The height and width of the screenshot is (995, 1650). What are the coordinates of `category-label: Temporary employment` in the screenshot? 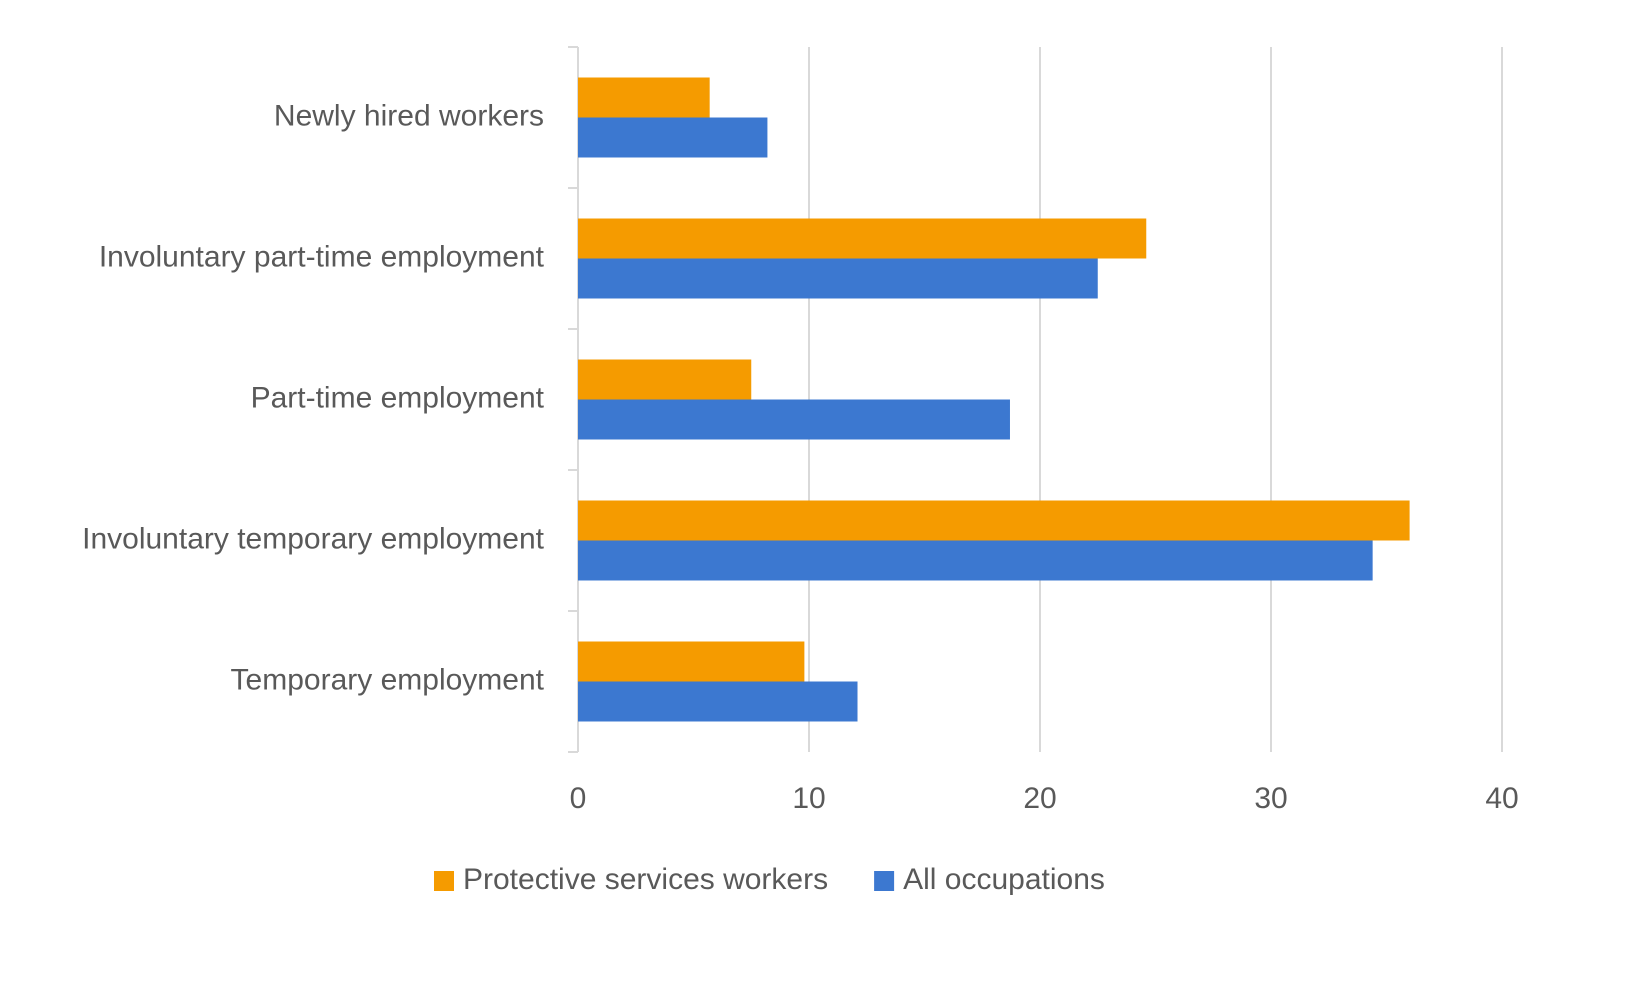 It's located at (388, 679).